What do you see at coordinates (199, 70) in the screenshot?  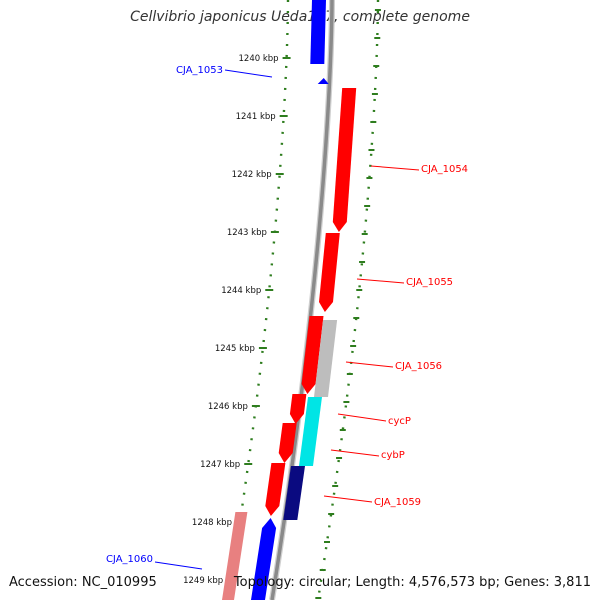 I see `gene-label-CJA_1053: CJA_1053` at bounding box center [199, 70].